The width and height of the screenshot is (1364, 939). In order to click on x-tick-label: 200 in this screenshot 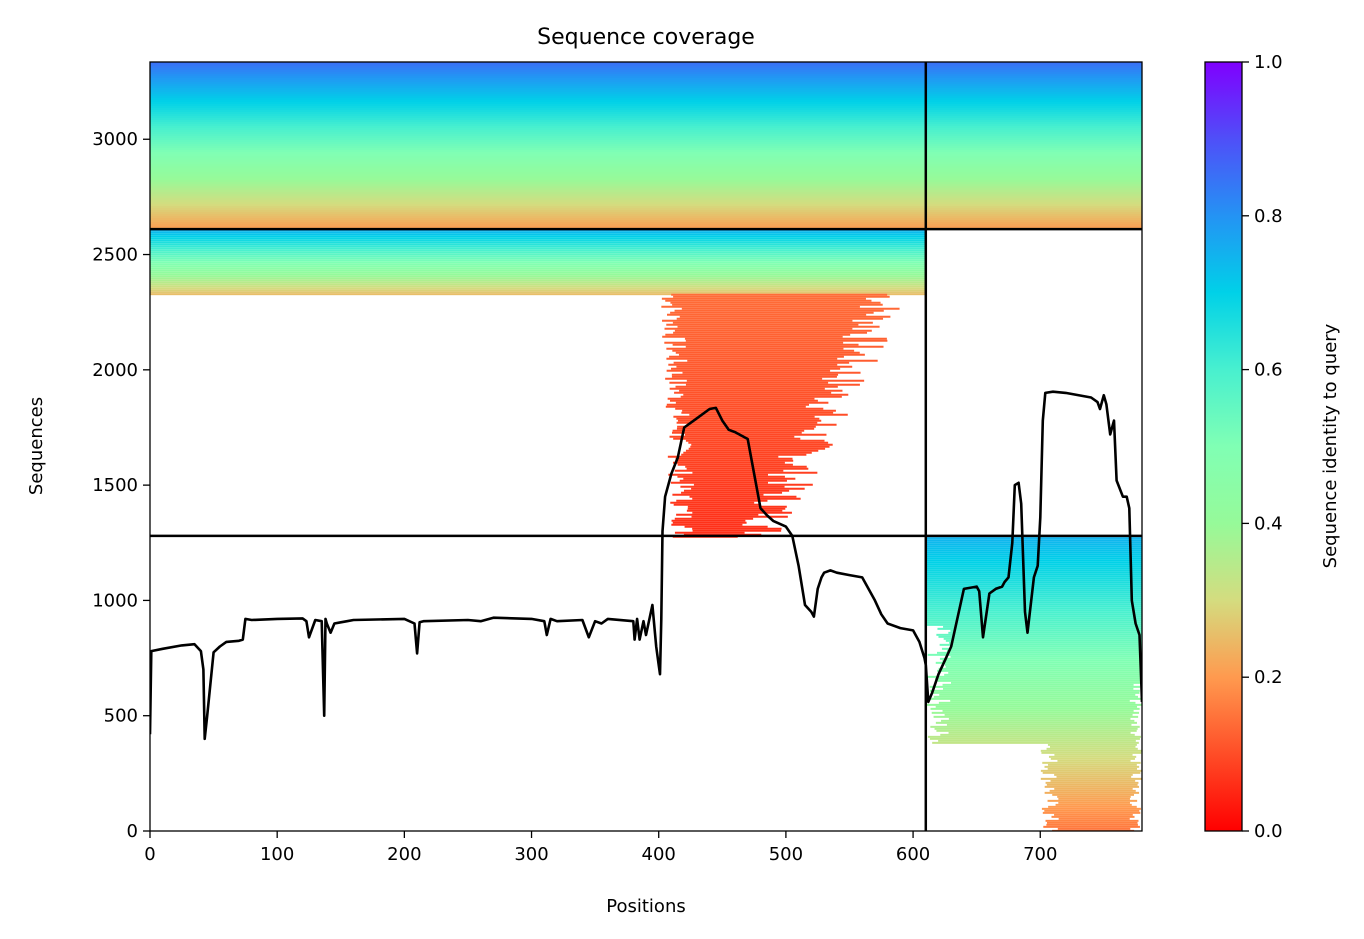, I will do `click(404, 854)`.